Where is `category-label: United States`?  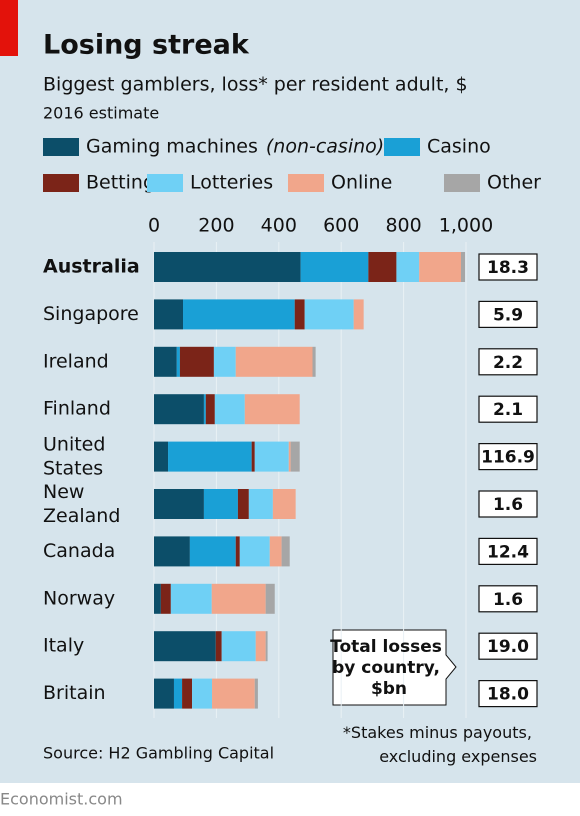
category-label: United States is located at coordinates (77, 456).